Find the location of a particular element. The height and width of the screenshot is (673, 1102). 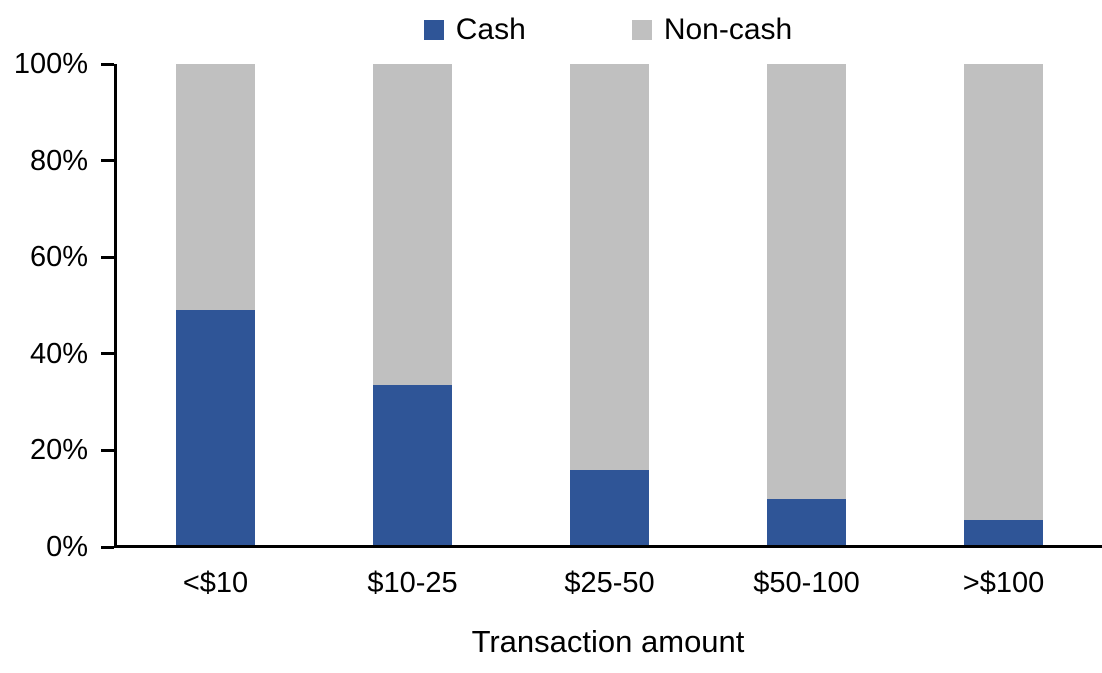

y-tick-label: 40% is located at coordinates (58, 353).